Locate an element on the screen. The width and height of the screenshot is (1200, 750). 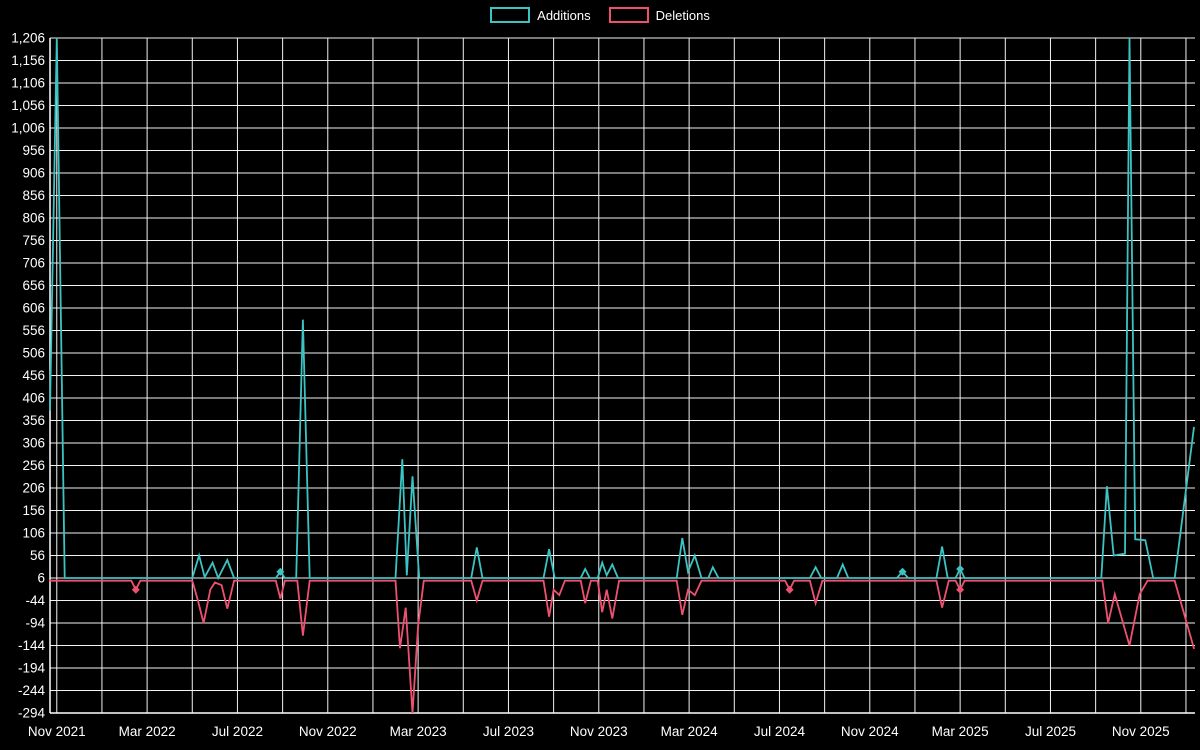
y-tick-label: -294 is located at coordinates (32, 713).